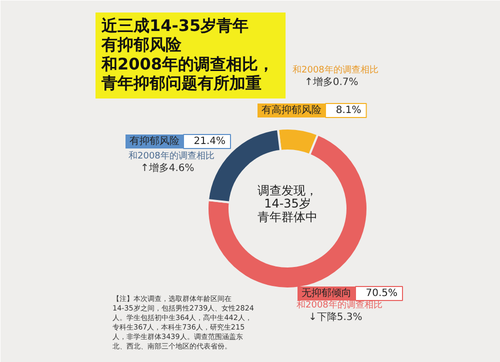 This screenshot has width=500, height=362. Describe the element at coordinates (155, 141) in the screenshot. I see `slice-label: 有抑郁风险` at that location.